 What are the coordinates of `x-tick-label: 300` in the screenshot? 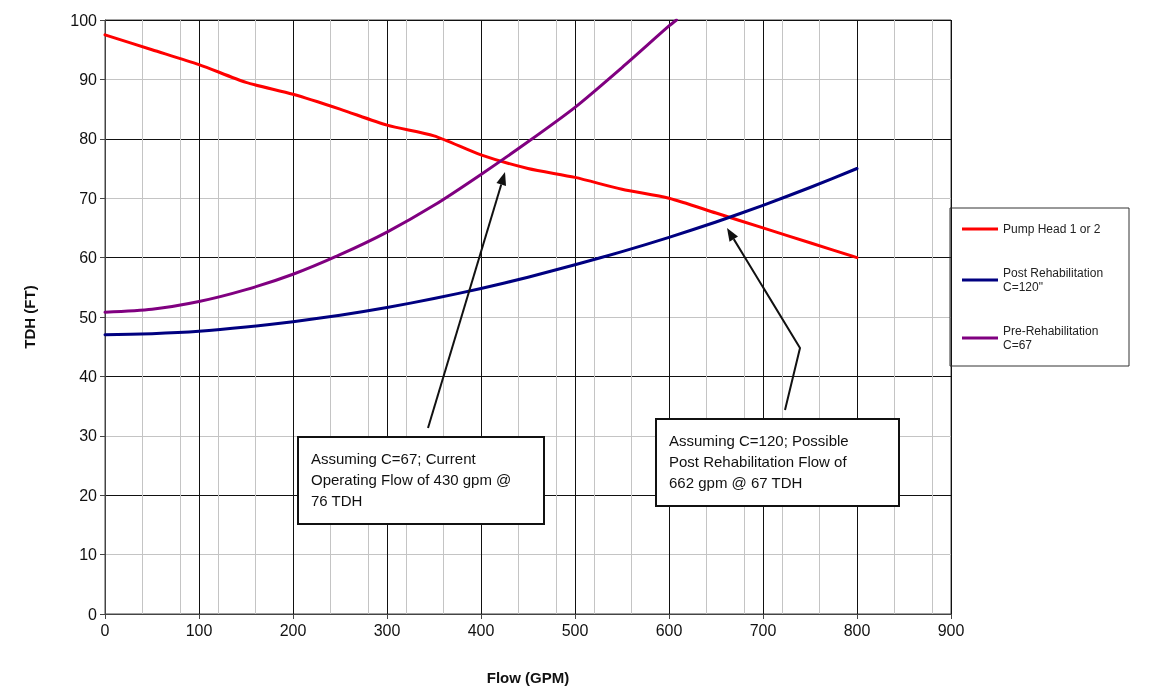 It's located at (387, 630).